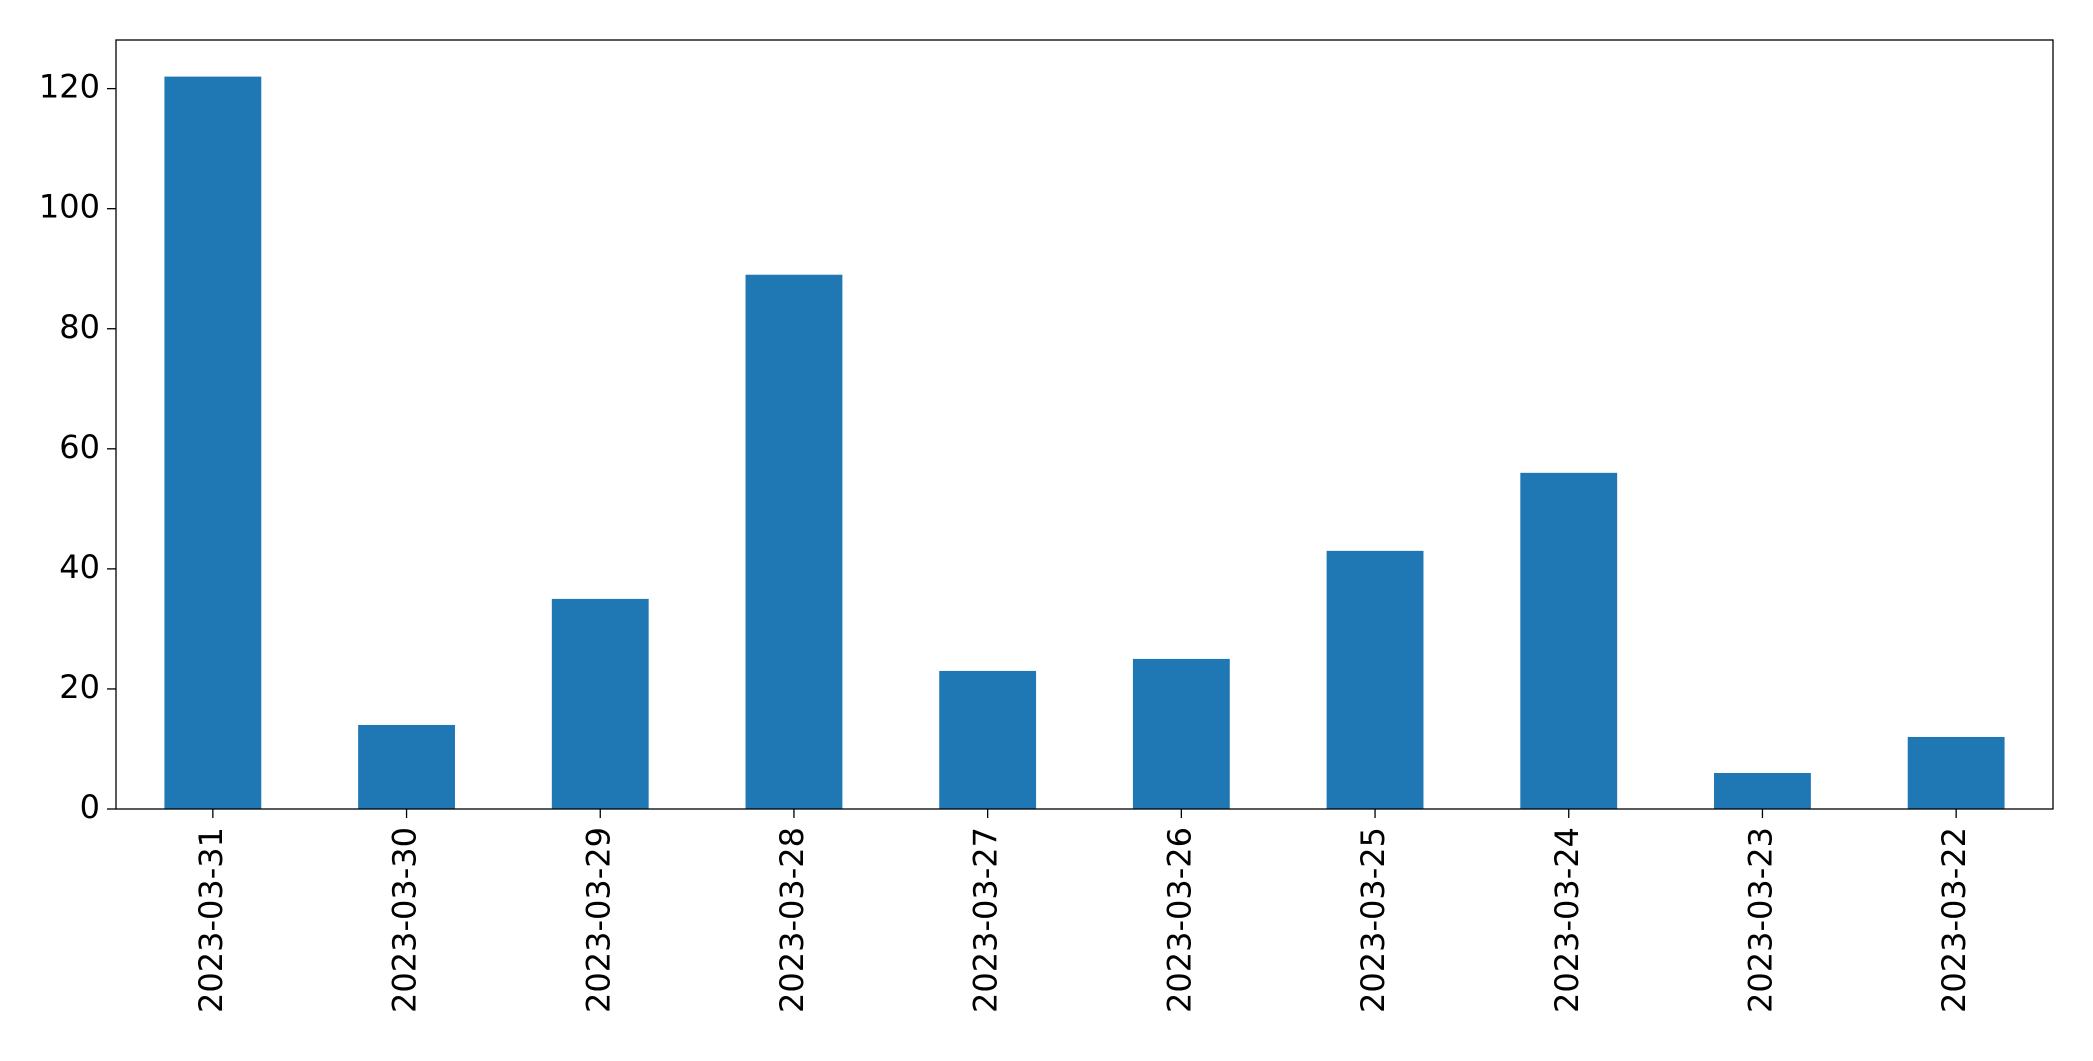 Image resolution: width=2093 pixels, height=1061 pixels. I want to click on y-tick-label: 120, so click(69, 87).